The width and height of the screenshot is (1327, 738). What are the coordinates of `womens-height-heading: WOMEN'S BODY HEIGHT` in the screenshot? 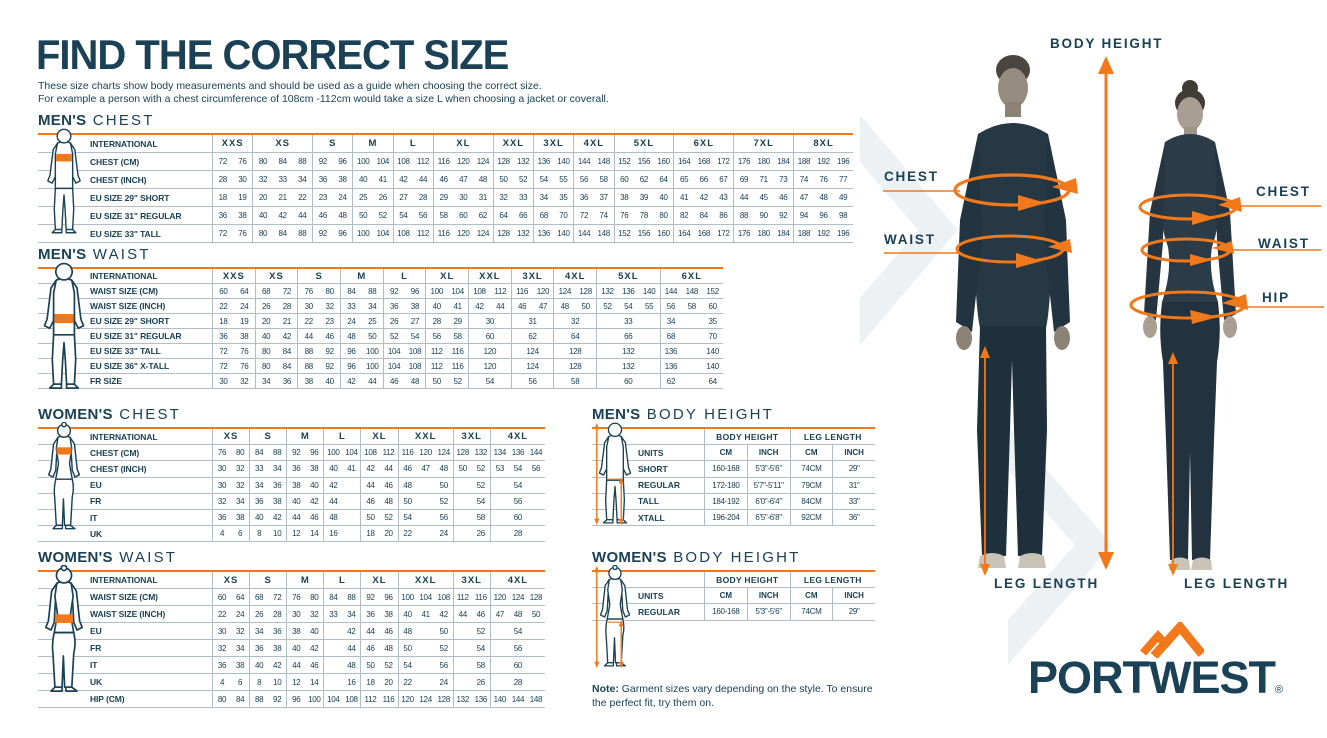 It's located at (696, 557).